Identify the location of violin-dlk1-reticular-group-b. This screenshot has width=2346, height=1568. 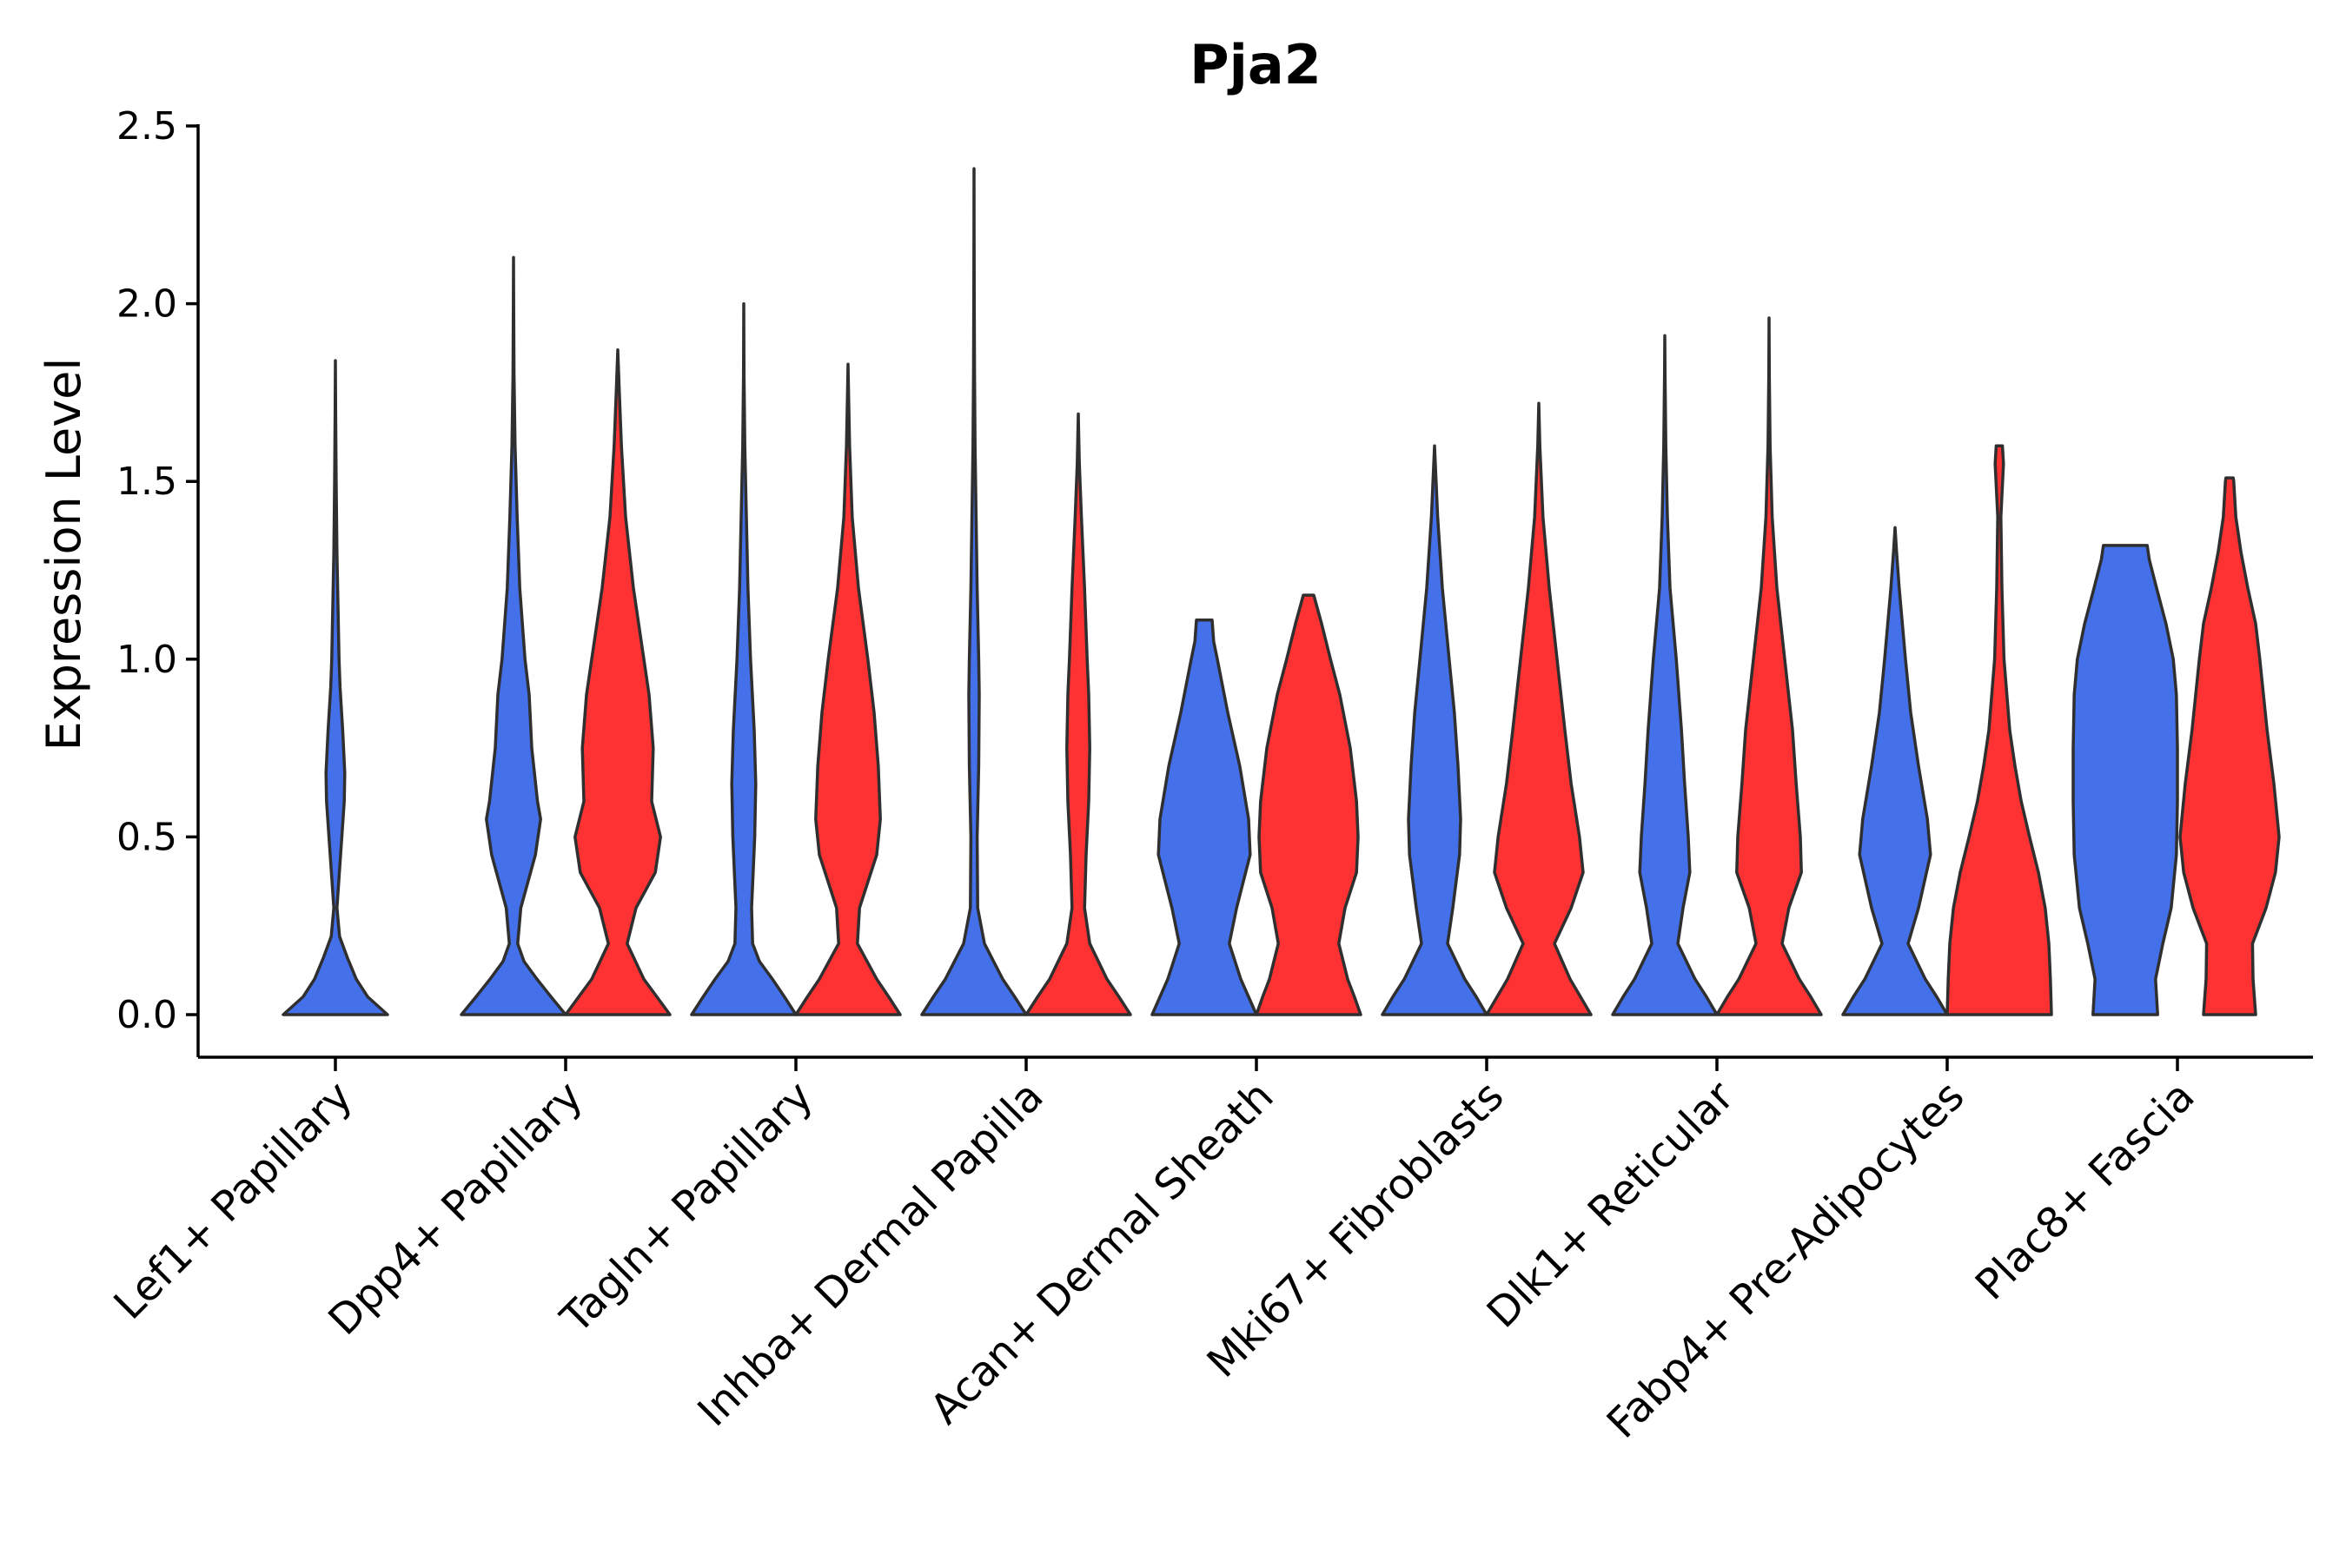
(1769, 666).